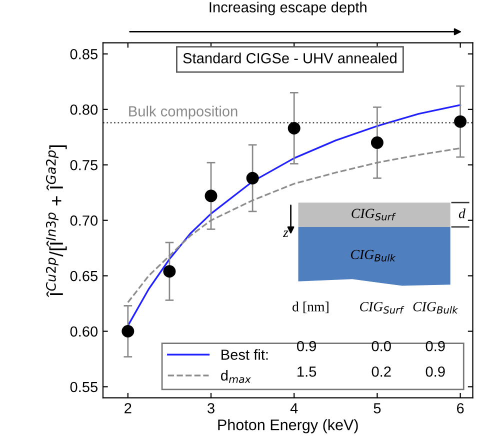 The width and height of the screenshot is (479, 446). Describe the element at coordinates (211, 408) in the screenshot. I see `x-tick-label: 3` at that location.